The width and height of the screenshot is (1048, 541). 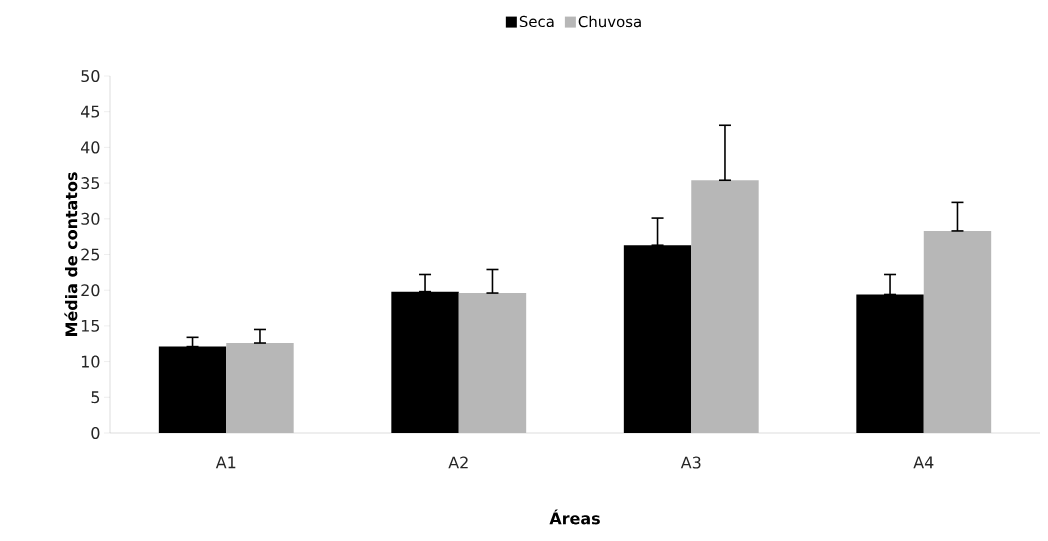 What do you see at coordinates (90, 183) in the screenshot?
I see `y-tick-label: 35` at bounding box center [90, 183].